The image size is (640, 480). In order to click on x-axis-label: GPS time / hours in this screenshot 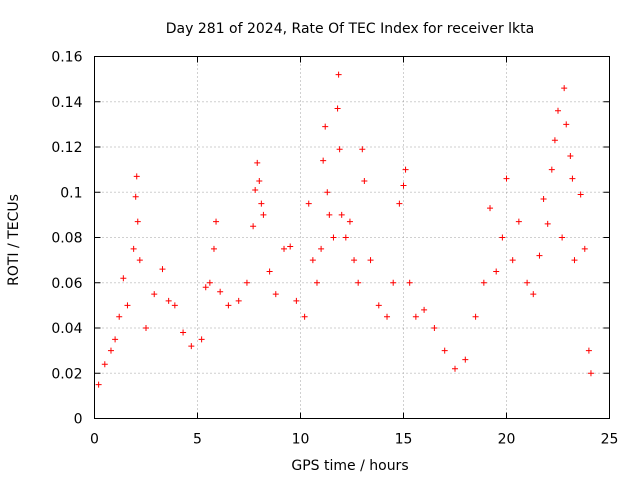, I will do `click(349, 466)`.